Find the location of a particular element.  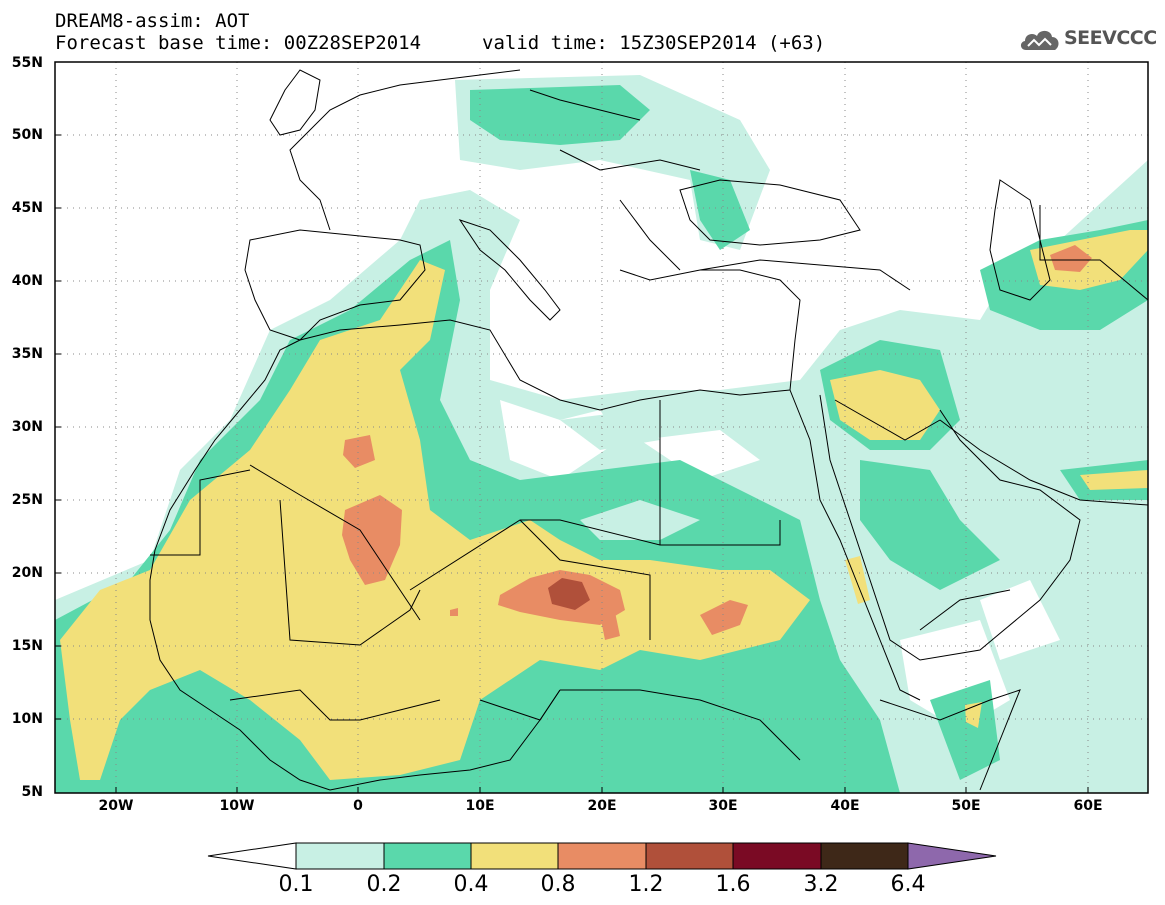

color-bar is located at coordinates (602, 856).